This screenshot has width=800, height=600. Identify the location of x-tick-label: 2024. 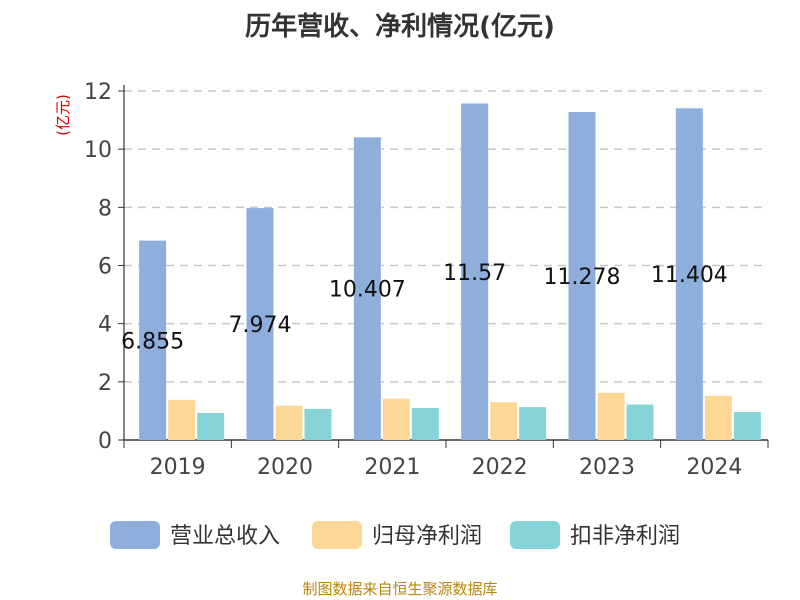
(714, 467).